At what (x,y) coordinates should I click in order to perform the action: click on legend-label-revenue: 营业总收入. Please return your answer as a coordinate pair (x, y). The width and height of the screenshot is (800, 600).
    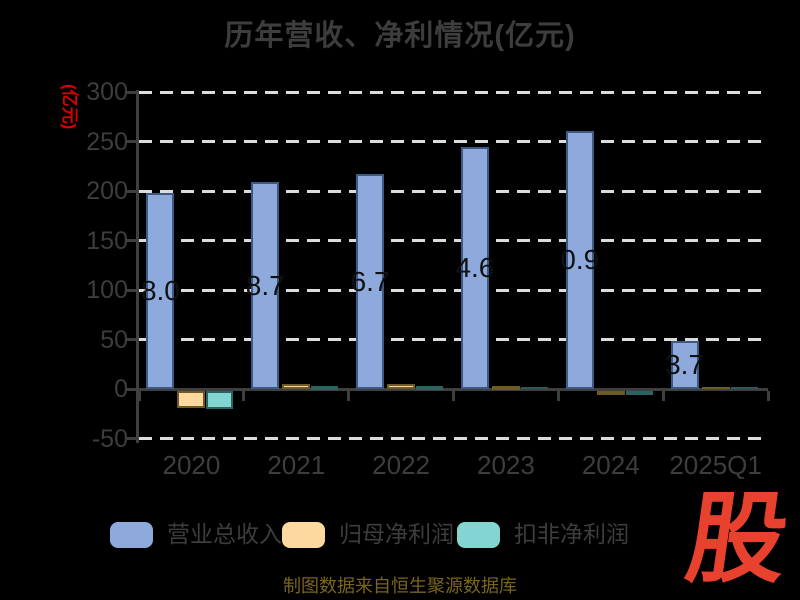
    Looking at the image, I should click on (224, 534).